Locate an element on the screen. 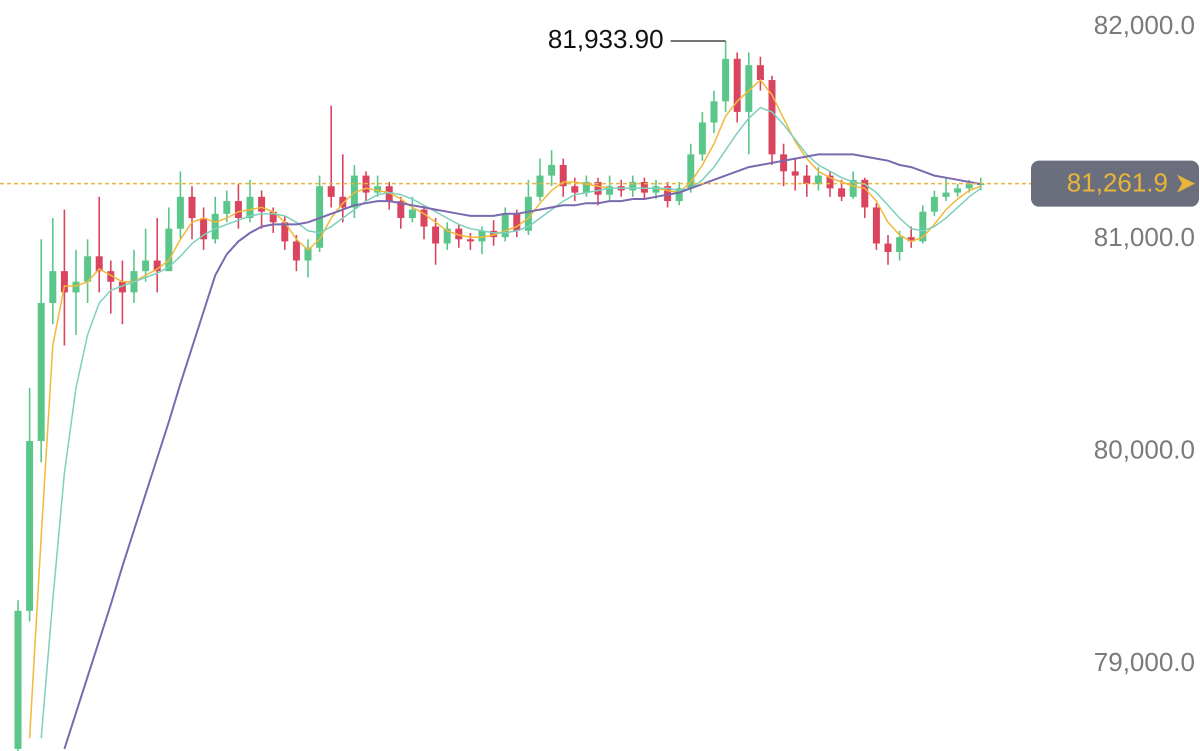 The height and width of the screenshot is (751, 1200). price-tag is located at coordinates (1115, 183).